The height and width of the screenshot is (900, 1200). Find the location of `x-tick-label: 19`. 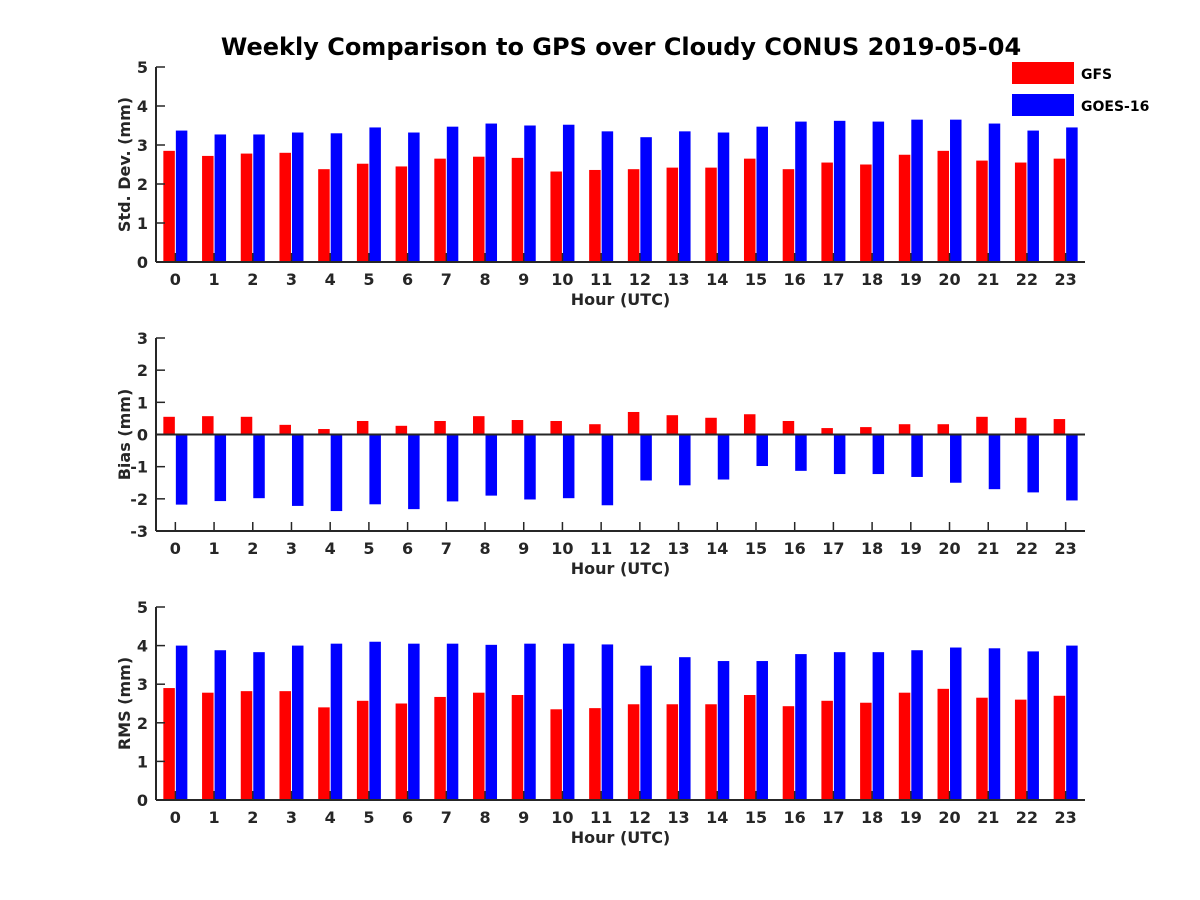

x-tick-label: 19 is located at coordinates (911, 548).